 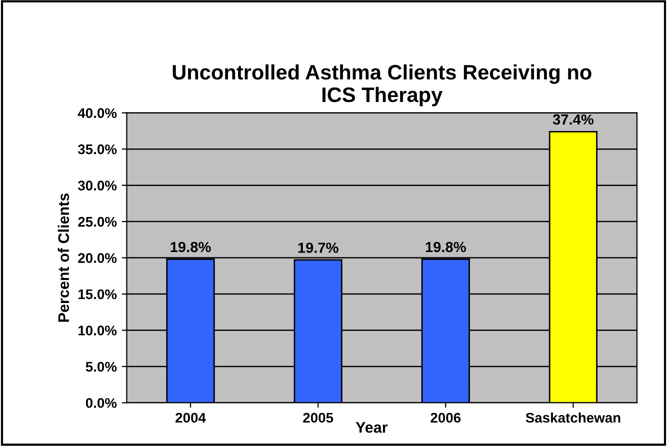 What do you see at coordinates (573, 119) in the screenshot?
I see `data-label: 37.4%` at bounding box center [573, 119].